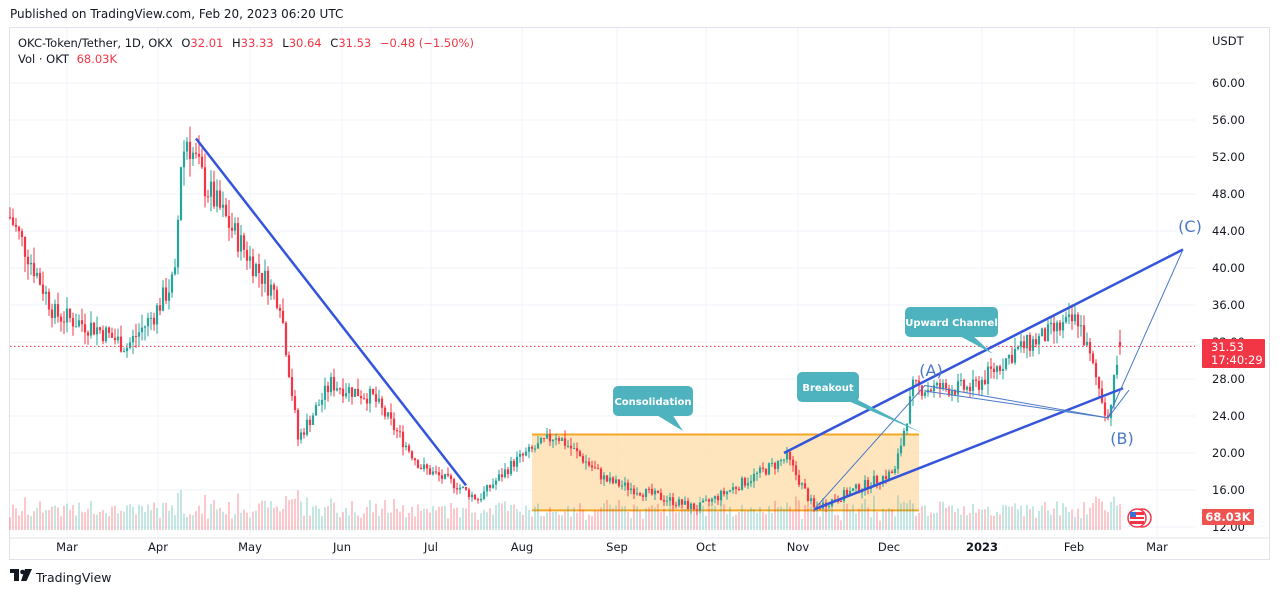 This screenshot has height=595, width=1280. What do you see at coordinates (21, 577) in the screenshot?
I see `tradingview-logo-icon` at bounding box center [21, 577].